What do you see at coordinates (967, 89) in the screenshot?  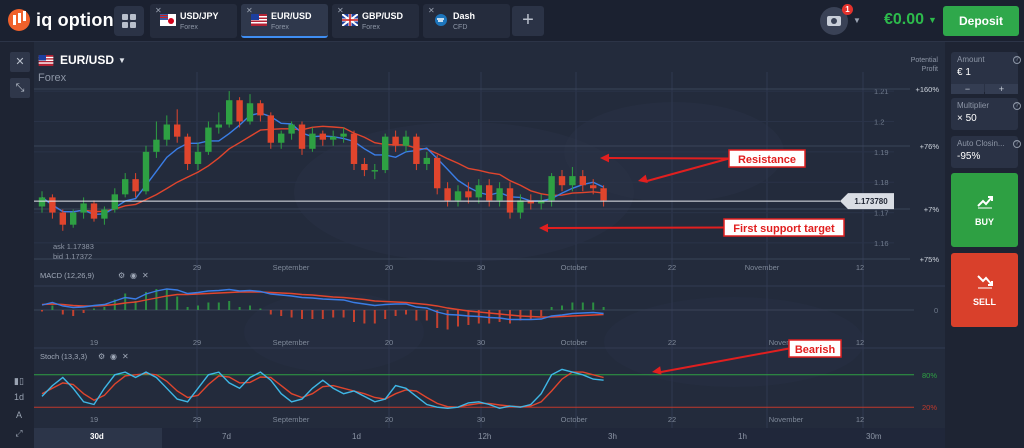 I see `decrease-button: −` at bounding box center [967, 89].